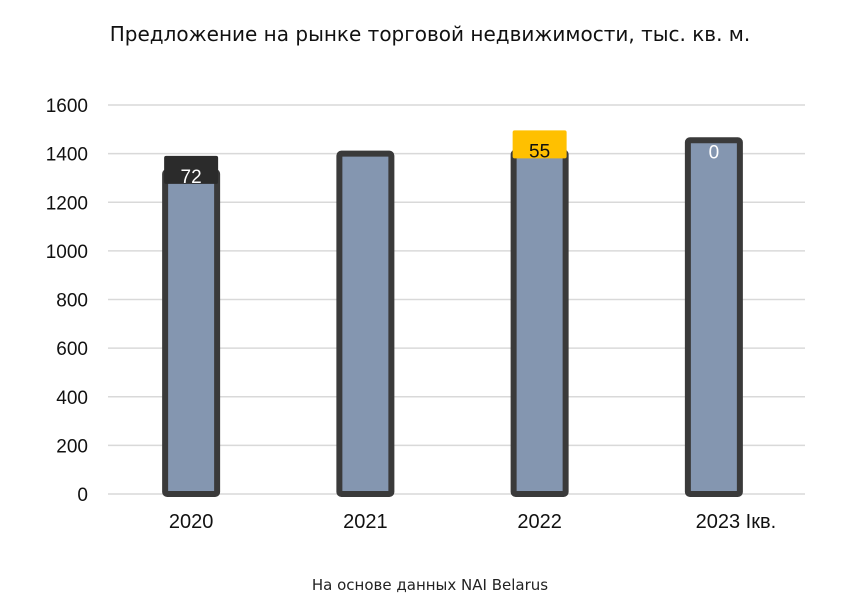 Image resolution: width=860 pixels, height=609 pixels. What do you see at coordinates (67, 106) in the screenshot?
I see `y-tick-label: 1600` at bounding box center [67, 106].